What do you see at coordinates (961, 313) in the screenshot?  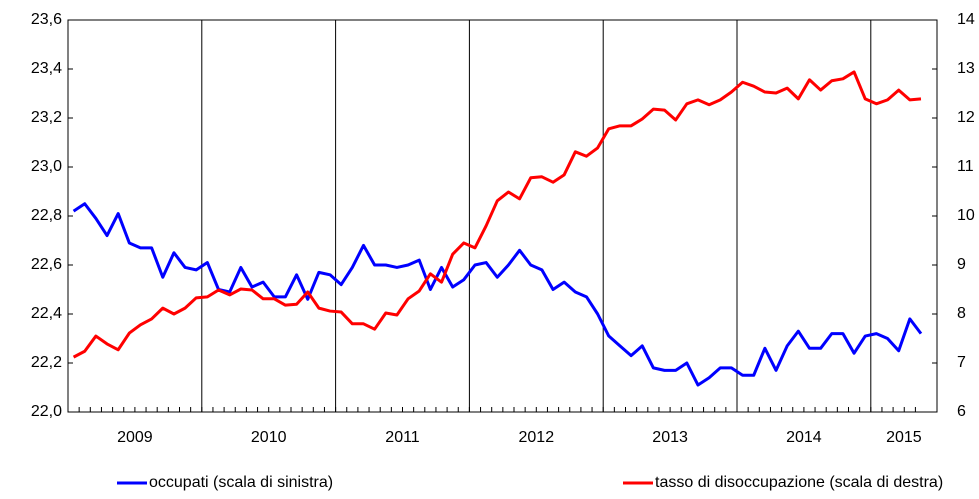 I see `y2-tick-label: 8` at bounding box center [961, 313].